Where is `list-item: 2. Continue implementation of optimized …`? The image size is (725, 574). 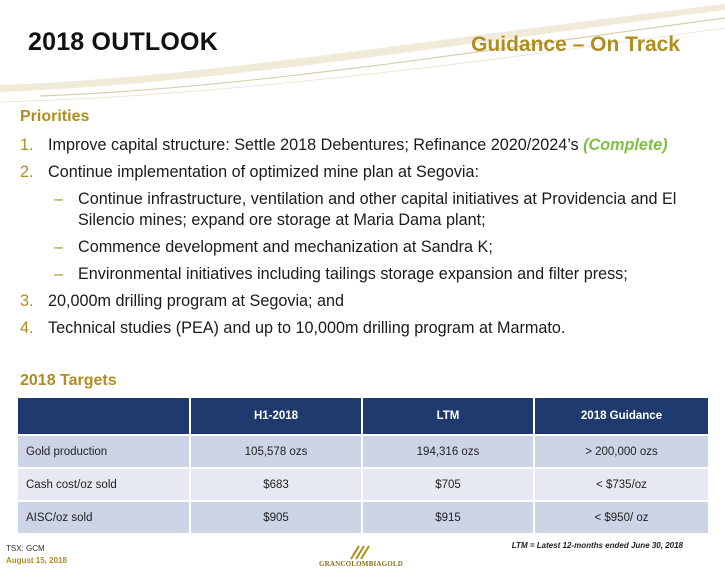 list-item: 2. Continue implementation of optimized … is located at coordinates (370, 172).